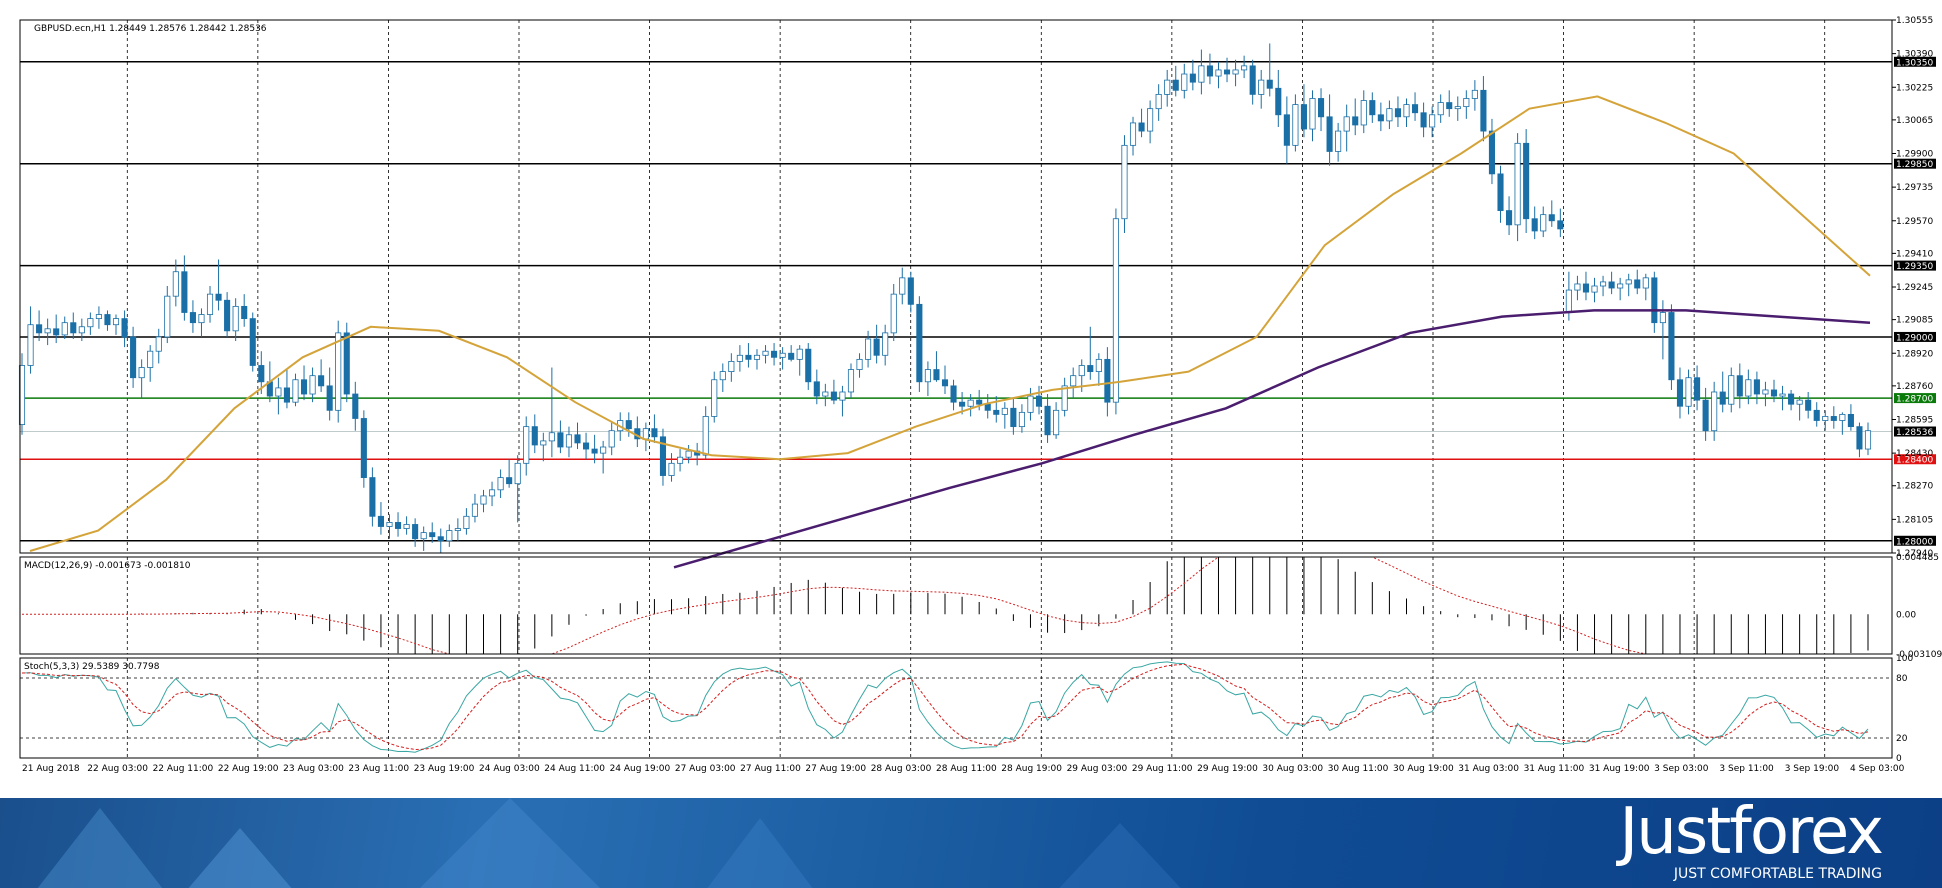  Describe the element at coordinates (640, 769) in the screenshot. I see `time-label: 24 Aug 19:00` at that location.